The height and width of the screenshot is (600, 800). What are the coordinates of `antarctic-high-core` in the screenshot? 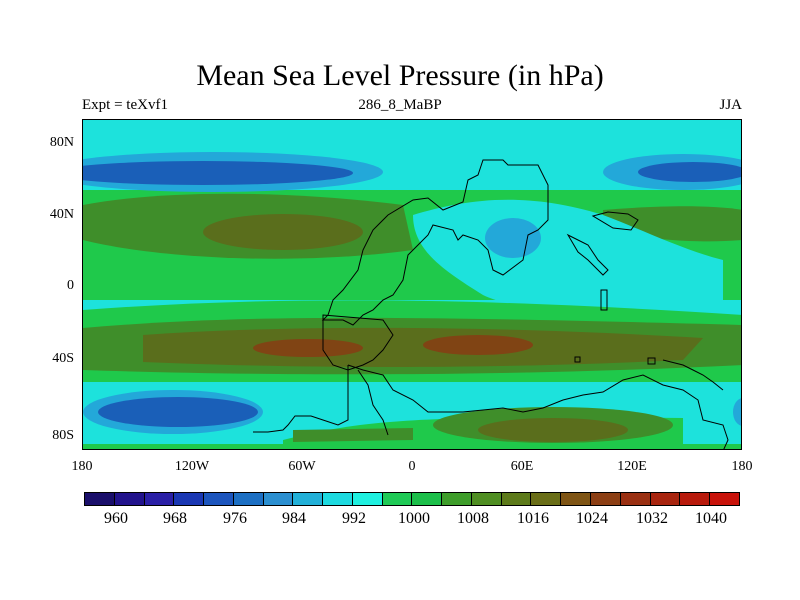 It's located at (553, 430).